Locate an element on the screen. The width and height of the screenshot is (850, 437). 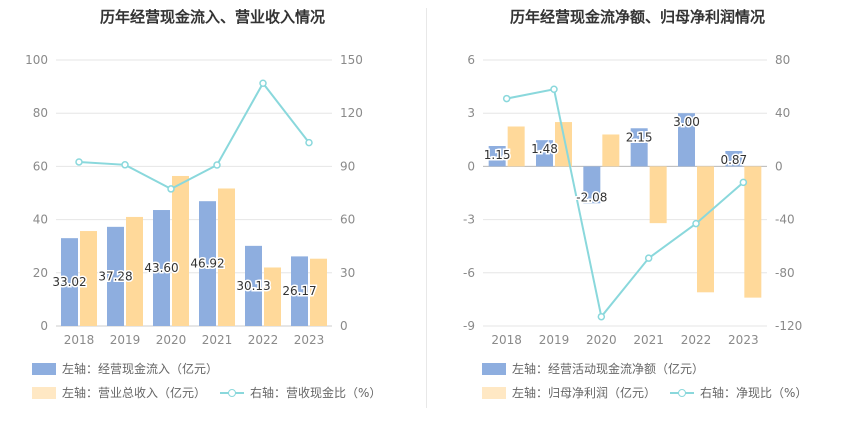
panel-divider is located at coordinates (426, 208).